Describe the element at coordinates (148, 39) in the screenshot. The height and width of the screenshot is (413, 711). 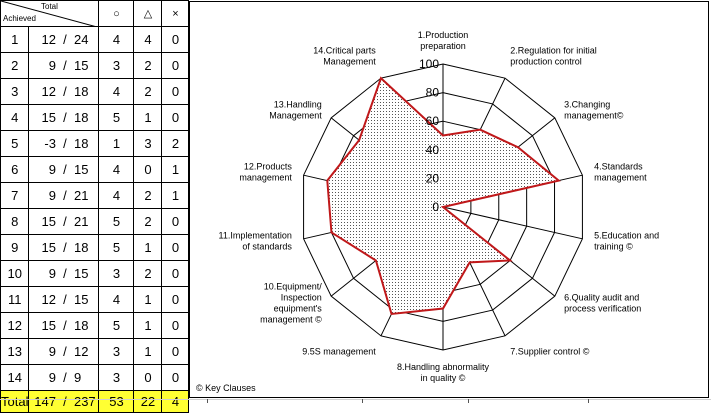
I see `row-triangle-count: 4` at that location.